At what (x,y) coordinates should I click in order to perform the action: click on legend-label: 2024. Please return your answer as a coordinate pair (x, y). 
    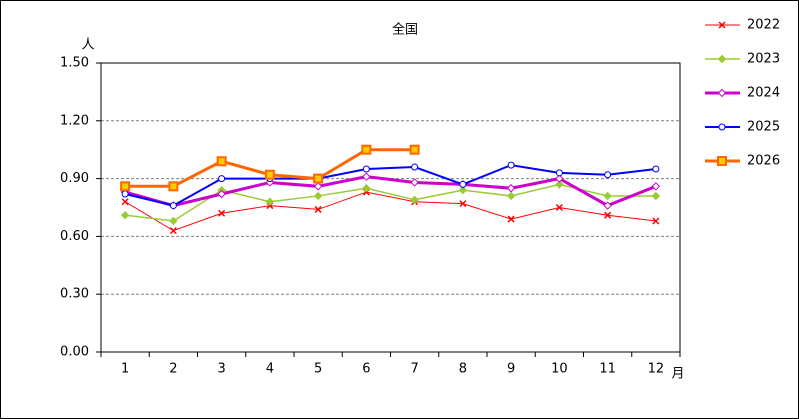
    Looking at the image, I should click on (763, 93).